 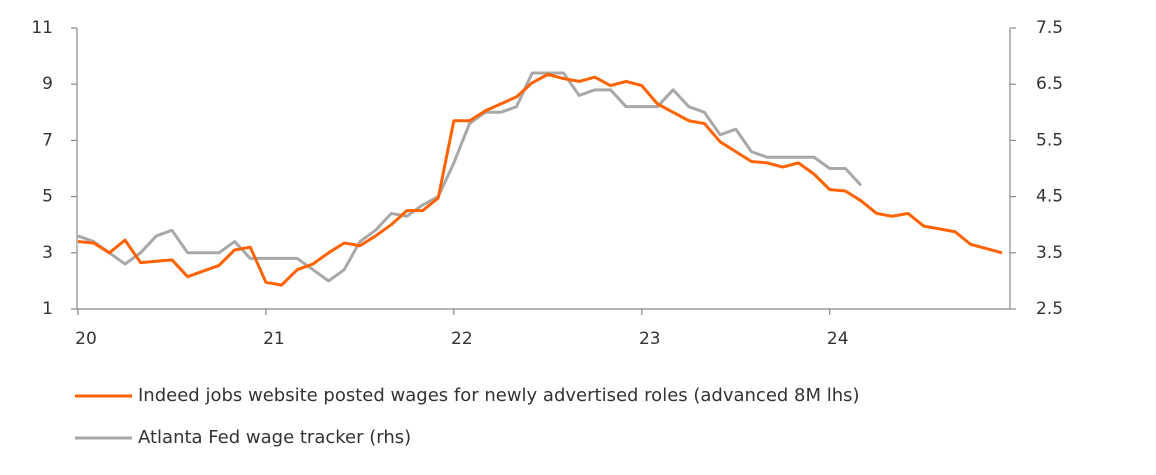 I want to click on y2-tick-label: 6.5, so click(x=1049, y=84).